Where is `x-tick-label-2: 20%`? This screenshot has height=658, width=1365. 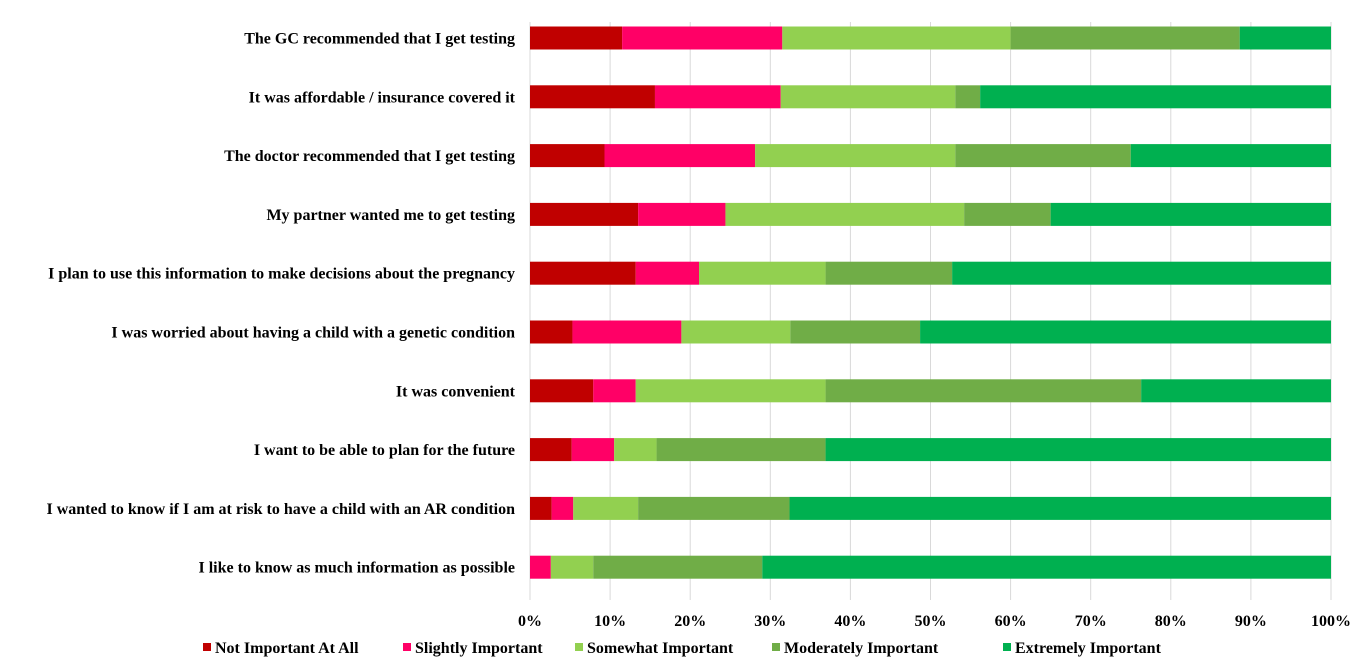 x-tick-label-2: 20% is located at coordinates (690, 621).